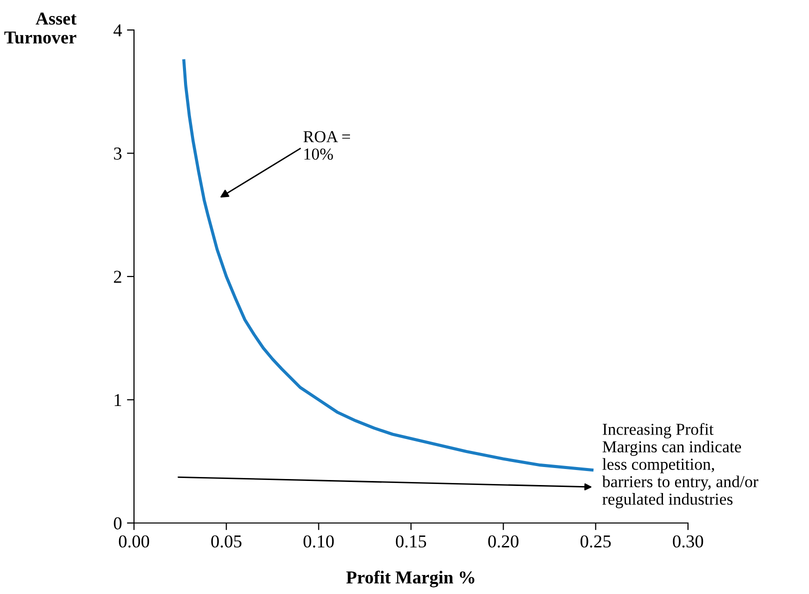 This screenshot has height=594, width=809. What do you see at coordinates (595, 541) in the screenshot?
I see `x-tick-label: 0.25` at bounding box center [595, 541].